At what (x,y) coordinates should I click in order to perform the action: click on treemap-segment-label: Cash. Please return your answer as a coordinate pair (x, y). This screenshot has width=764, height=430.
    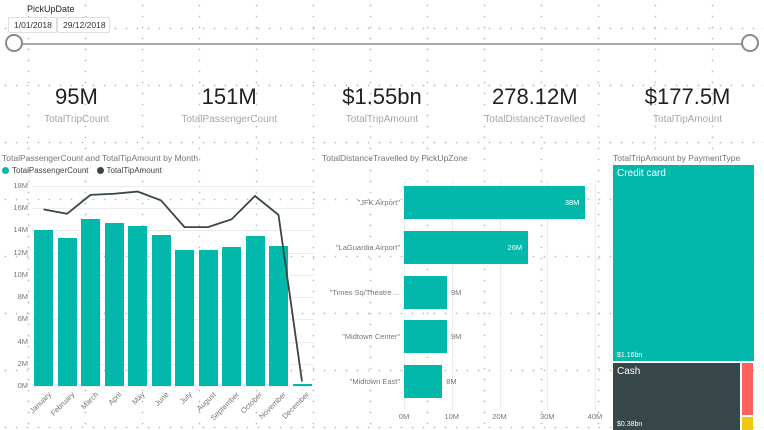
    Looking at the image, I should click on (629, 371).